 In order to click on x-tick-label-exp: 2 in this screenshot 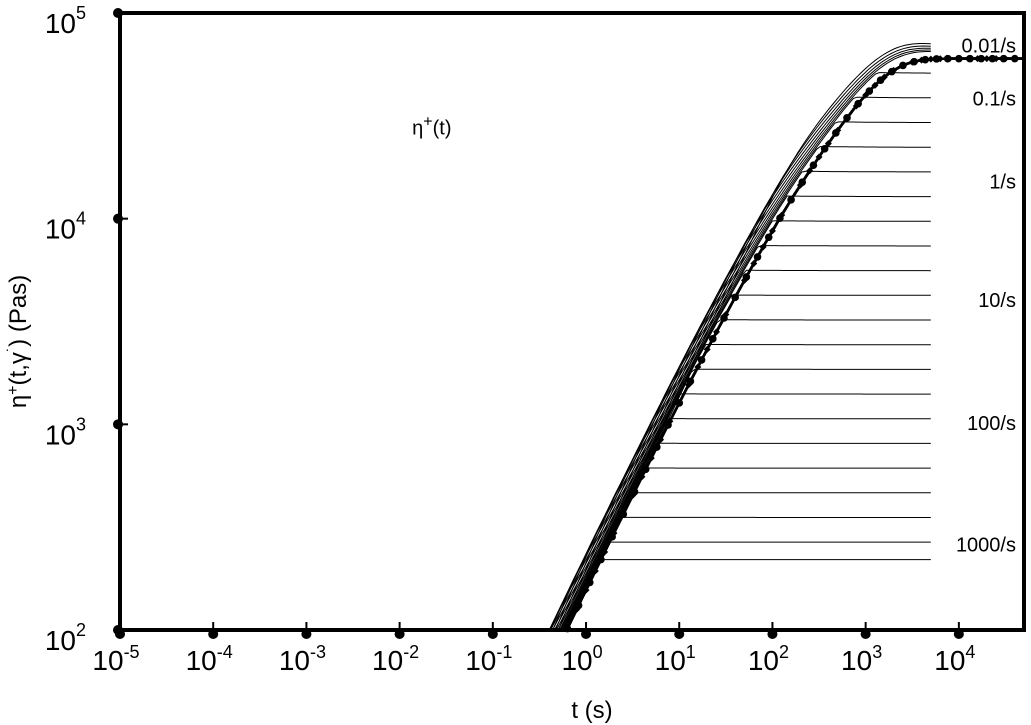, I will do `click(784, 652)`.